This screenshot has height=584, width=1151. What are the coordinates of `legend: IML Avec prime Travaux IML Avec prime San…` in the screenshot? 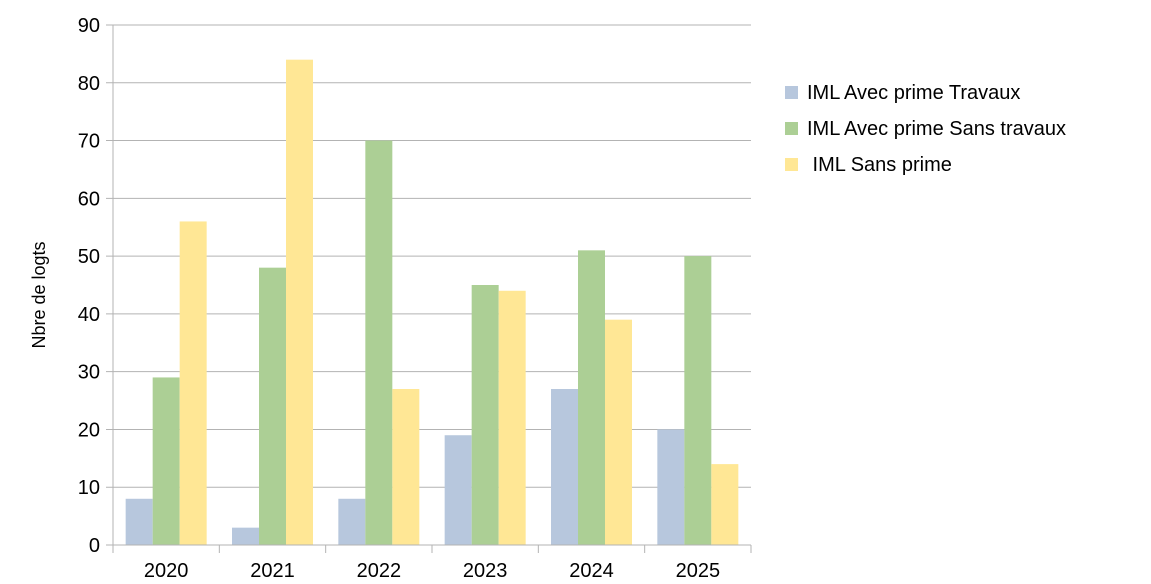 It's located at (925, 129).